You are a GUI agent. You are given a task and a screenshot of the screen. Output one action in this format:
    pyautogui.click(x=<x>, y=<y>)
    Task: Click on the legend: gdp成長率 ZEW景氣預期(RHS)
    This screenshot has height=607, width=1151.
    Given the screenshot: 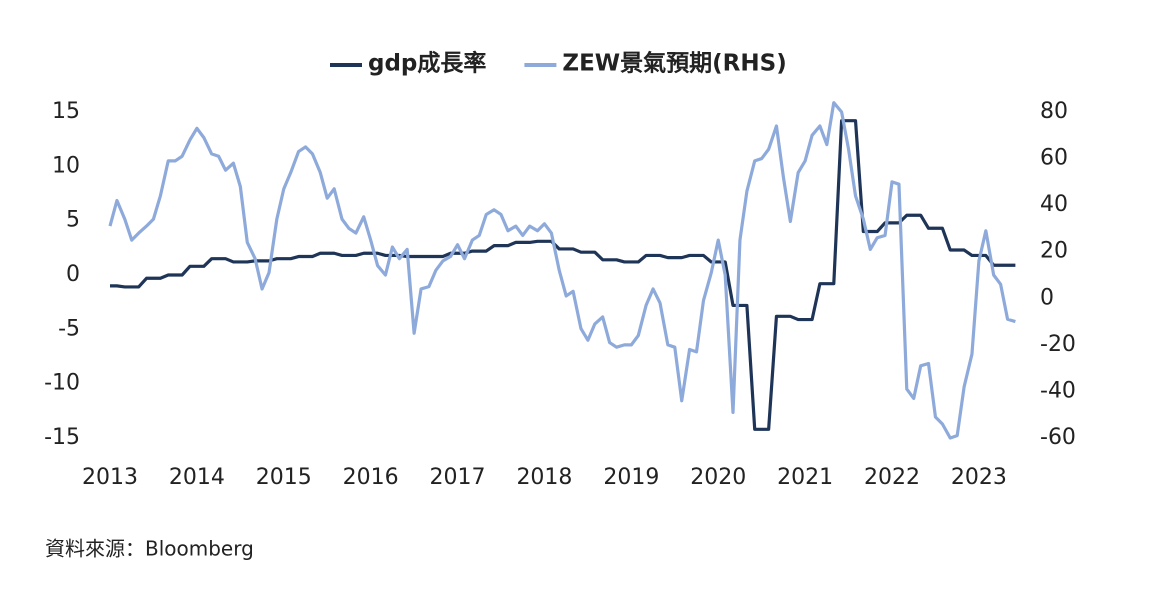 What is the action you would take?
    pyautogui.click(x=558, y=63)
    